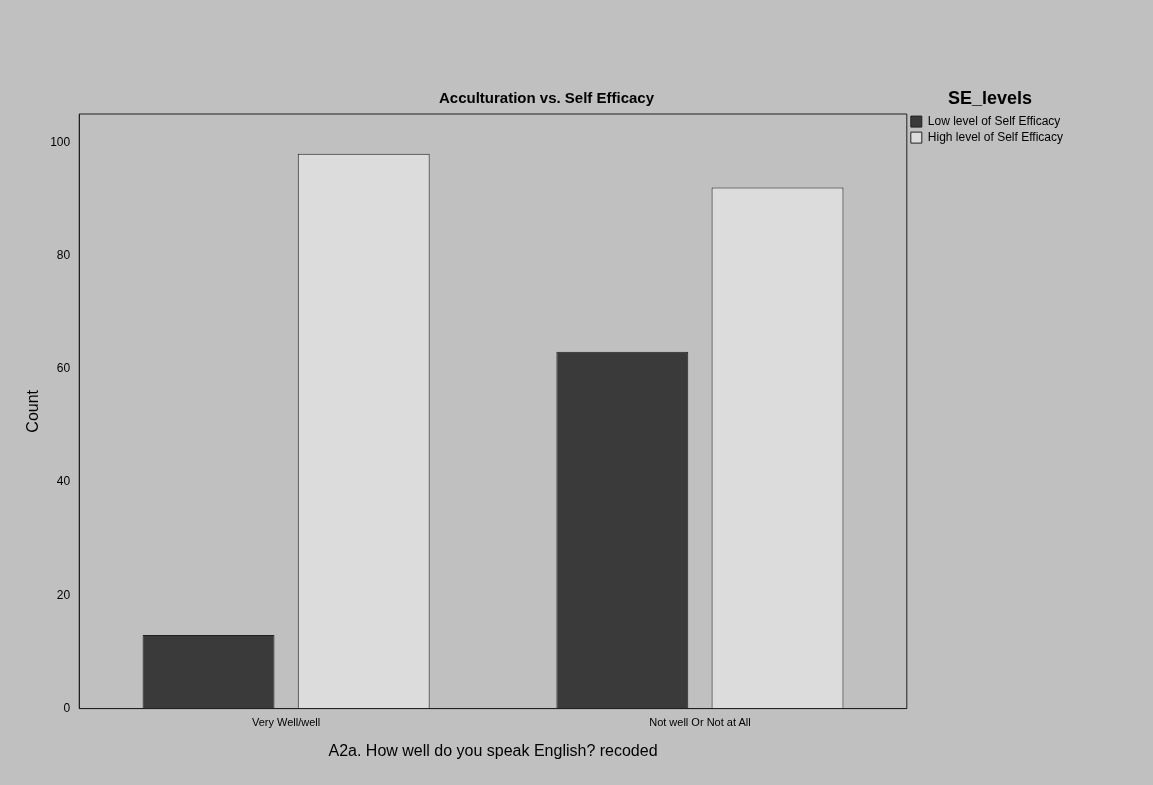 This screenshot has width=1153, height=785. What do you see at coordinates (33, 411) in the screenshot?
I see `y-axis-title: Count` at bounding box center [33, 411].